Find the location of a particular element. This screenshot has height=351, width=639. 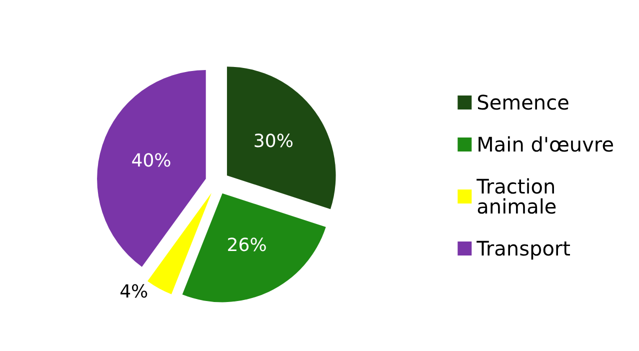

legend-label: Main d'œuvre is located at coordinates (545, 144).